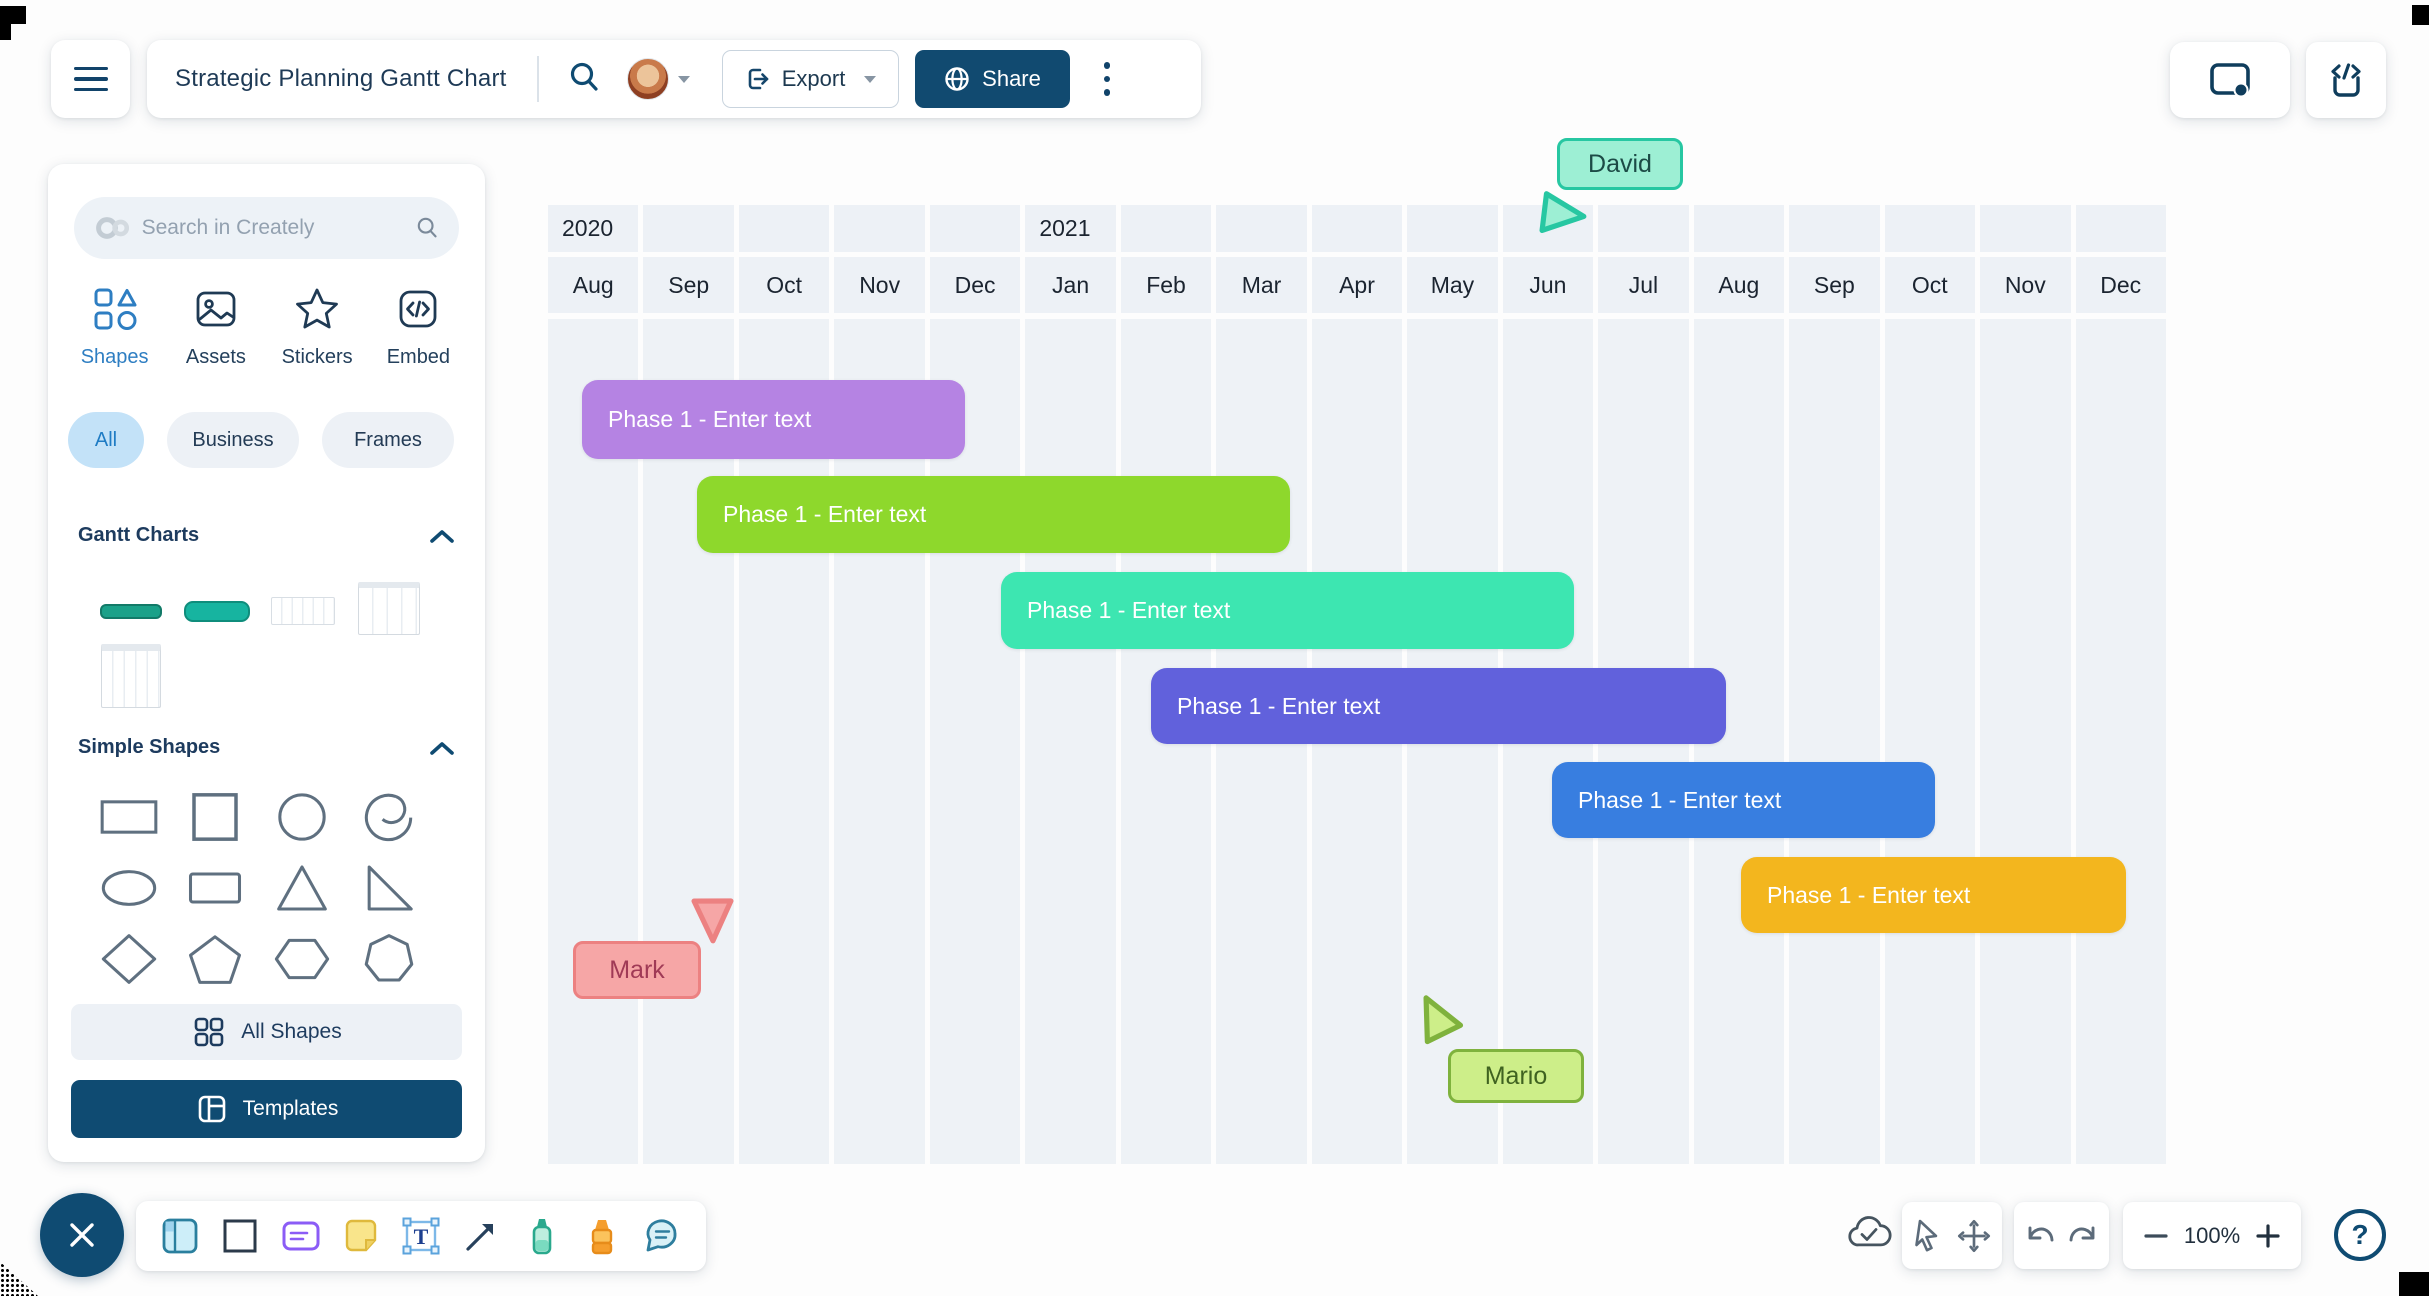 The height and width of the screenshot is (1296, 2429). Describe the element at coordinates (114, 327) in the screenshot. I see `tab-shapes: Shapes` at that location.